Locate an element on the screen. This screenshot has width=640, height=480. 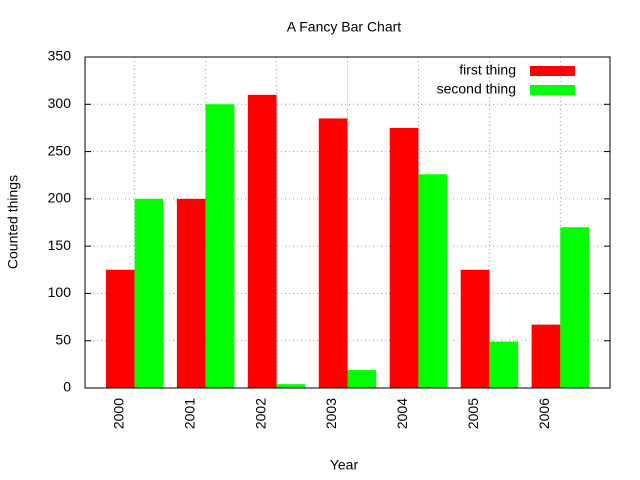
legend-label: second thing is located at coordinates (476, 89).